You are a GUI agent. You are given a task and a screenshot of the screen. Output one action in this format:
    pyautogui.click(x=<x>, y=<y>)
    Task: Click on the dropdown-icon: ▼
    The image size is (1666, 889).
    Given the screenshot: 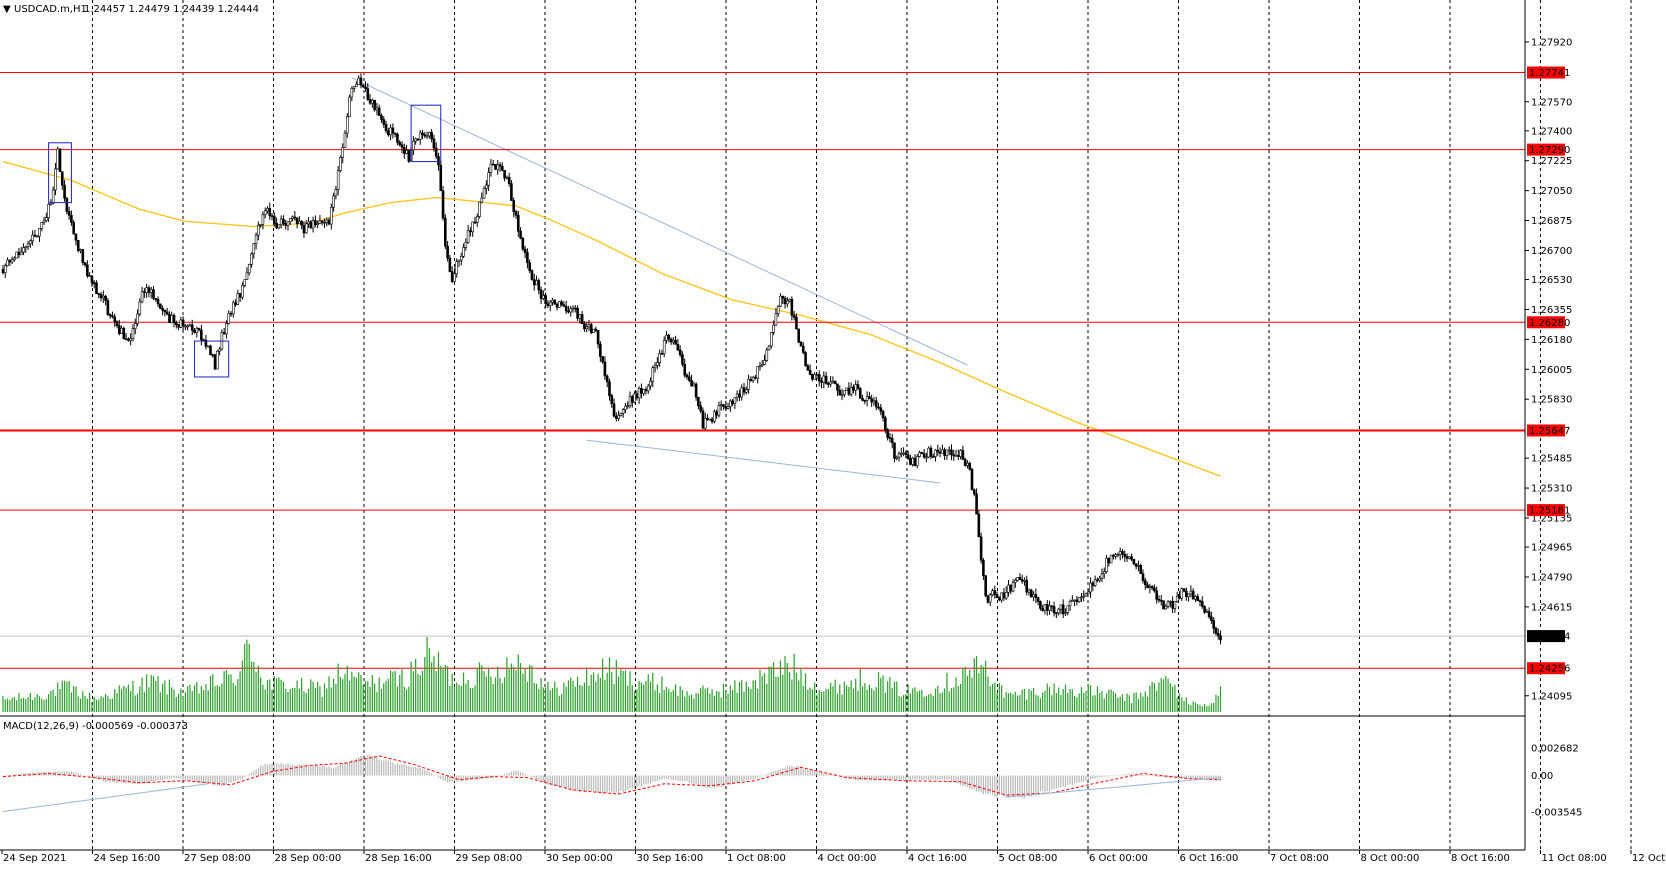 What is the action you would take?
    pyautogui.click(x=7, y=9)
    